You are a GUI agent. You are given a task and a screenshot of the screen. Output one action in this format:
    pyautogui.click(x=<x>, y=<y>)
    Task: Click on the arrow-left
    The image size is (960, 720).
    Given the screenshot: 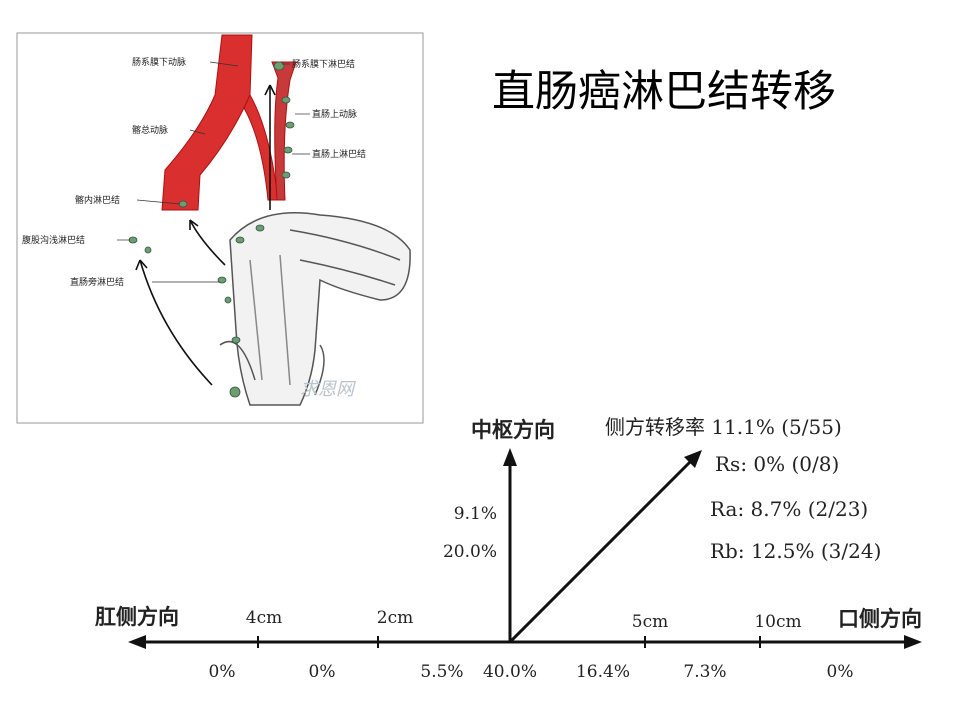 What is the action you would take?
    pyautogui.click(x=137, y=642)
    